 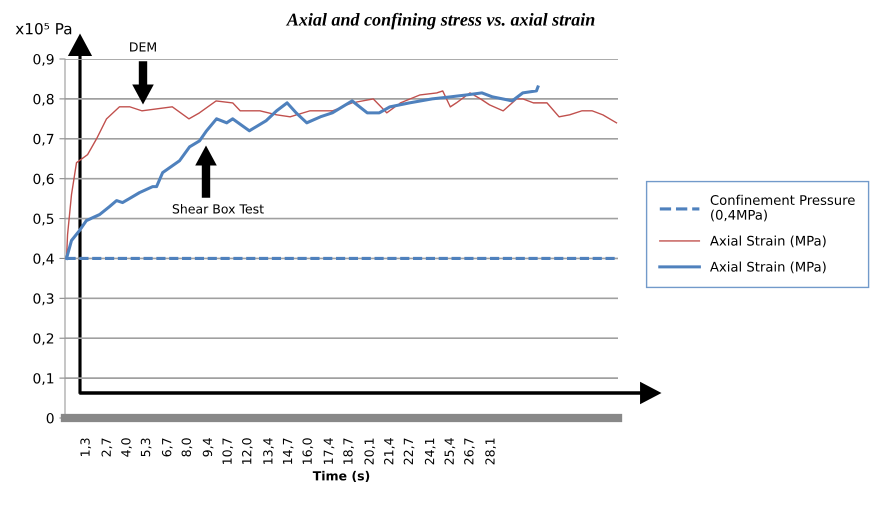 I want to click on y-tick-label: 0,7, so click(x=43, y=140).